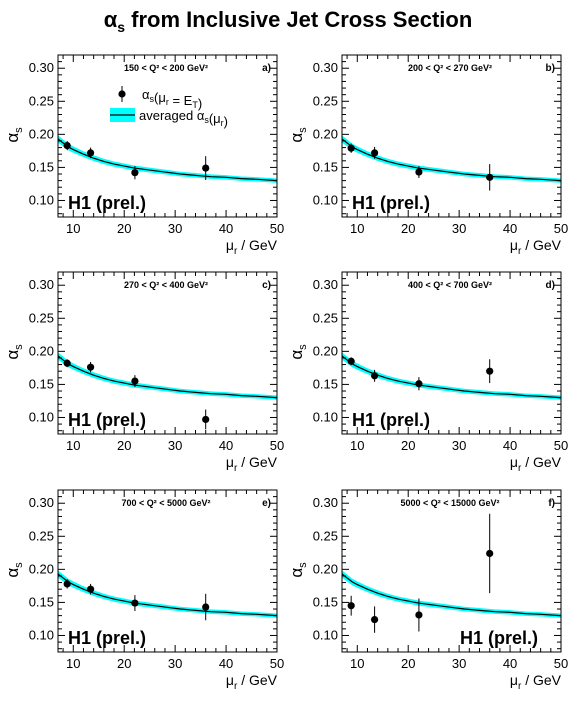 Image resolution: width=576 pixels, height=705 pixels. Describe the element at coordinates (266, 68) in the screenshot. I see `panel-letter: a)` at that location.